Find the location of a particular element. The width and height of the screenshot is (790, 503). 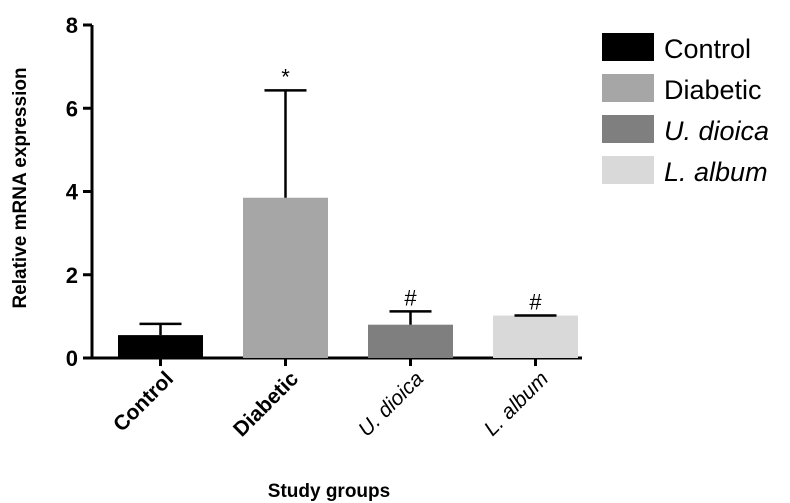

x-tick-label: U. dioica is located at coordinates (391, 404).